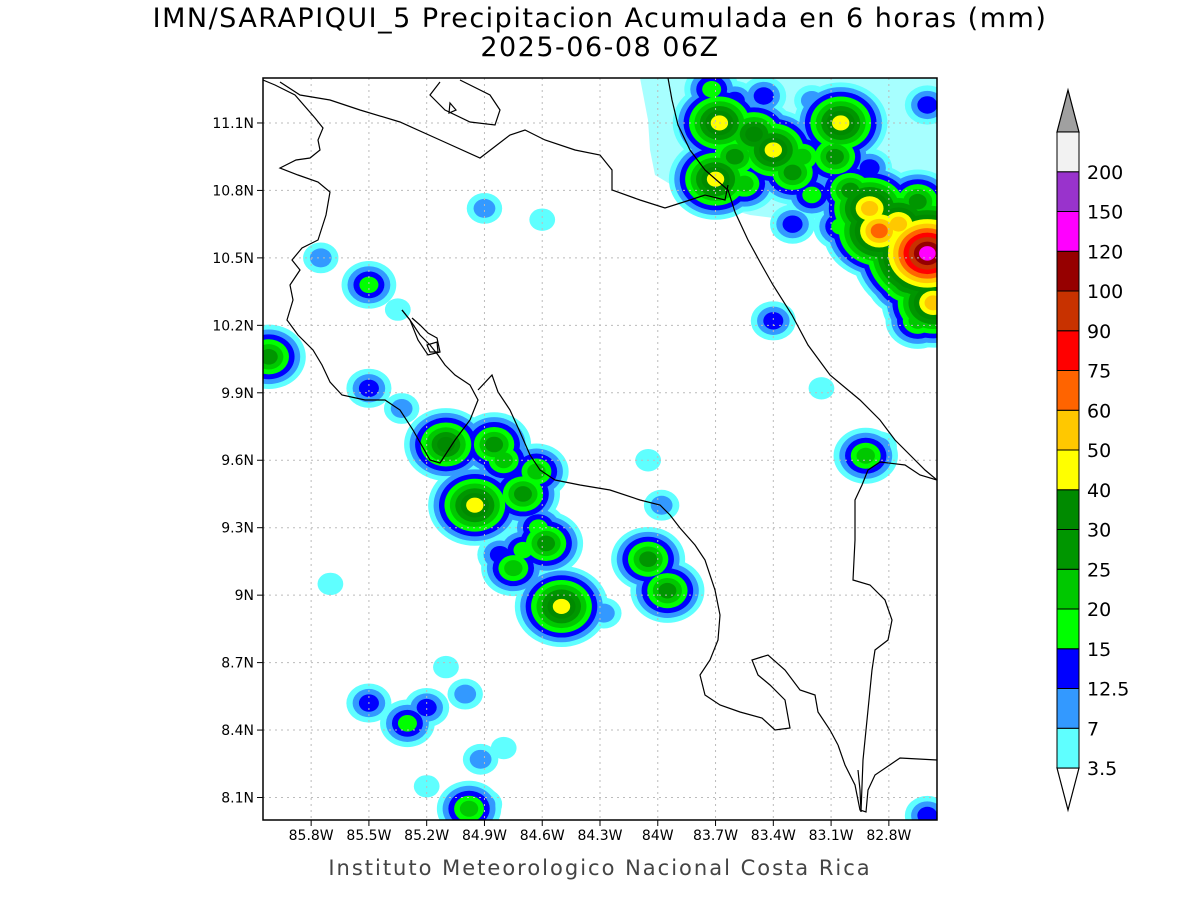 The height and width of the screenshot is (900, 1200). Describe the element at coordinates (1099, 570) in the screenshot. I see `colorbar-label: 25` at that location.